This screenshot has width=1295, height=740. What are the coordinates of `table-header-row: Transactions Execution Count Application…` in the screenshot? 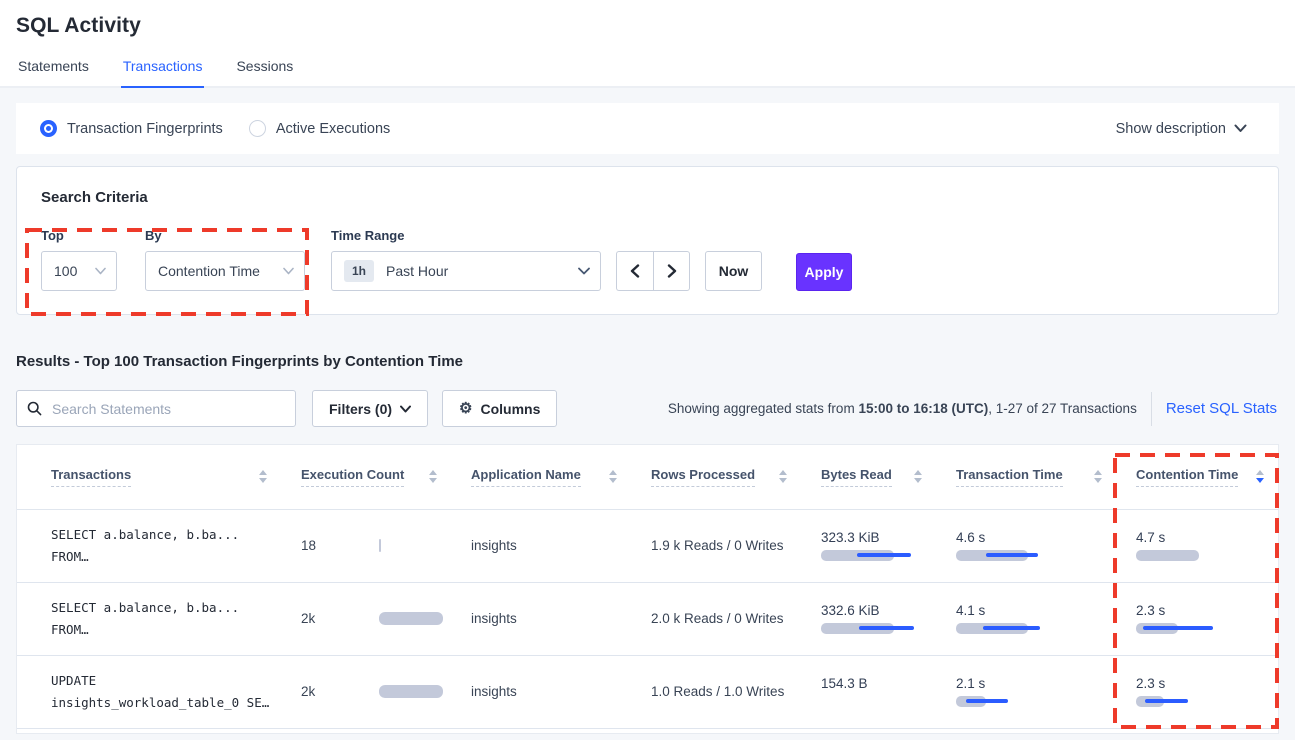 It's located at (647, 477).